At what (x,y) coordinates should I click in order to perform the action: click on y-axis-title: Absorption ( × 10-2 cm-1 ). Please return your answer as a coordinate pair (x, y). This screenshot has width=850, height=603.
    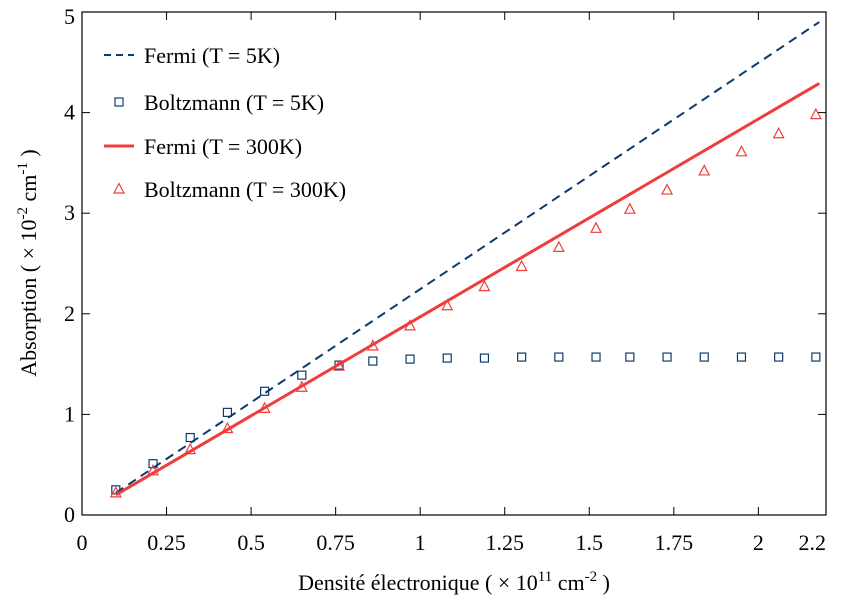
    Looking at the image, I should click on (28, 262).